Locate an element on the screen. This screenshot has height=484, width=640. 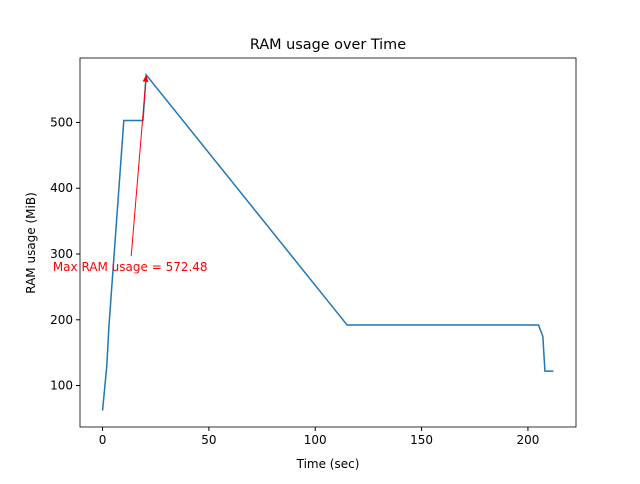
x-tick-label: 50 is located at coordinates (208, 440).